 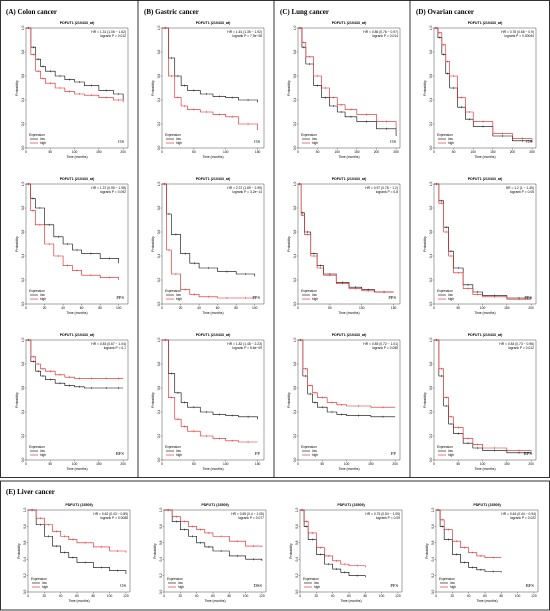 I want to click on column-title-colon: (A) Colon cancer, so click(x=31, y=12).